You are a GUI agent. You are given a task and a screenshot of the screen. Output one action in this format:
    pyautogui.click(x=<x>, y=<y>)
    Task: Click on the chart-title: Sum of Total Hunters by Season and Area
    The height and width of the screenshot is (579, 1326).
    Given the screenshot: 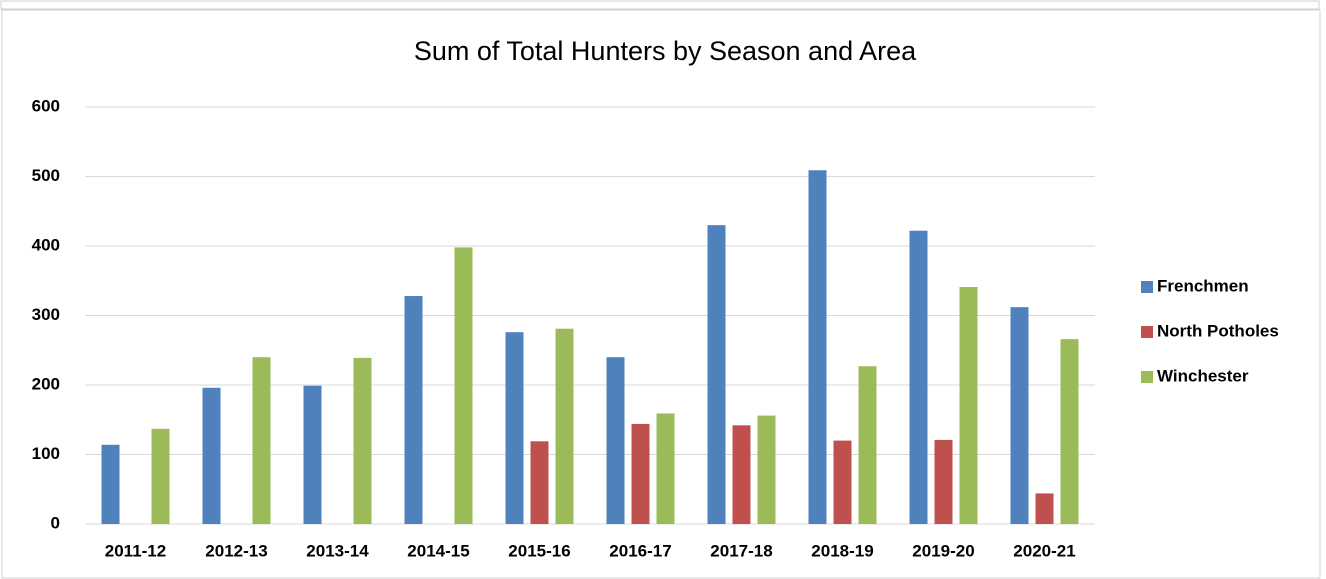 What is the action you would take?
    pyautogui.click(x=665, y=51)
    